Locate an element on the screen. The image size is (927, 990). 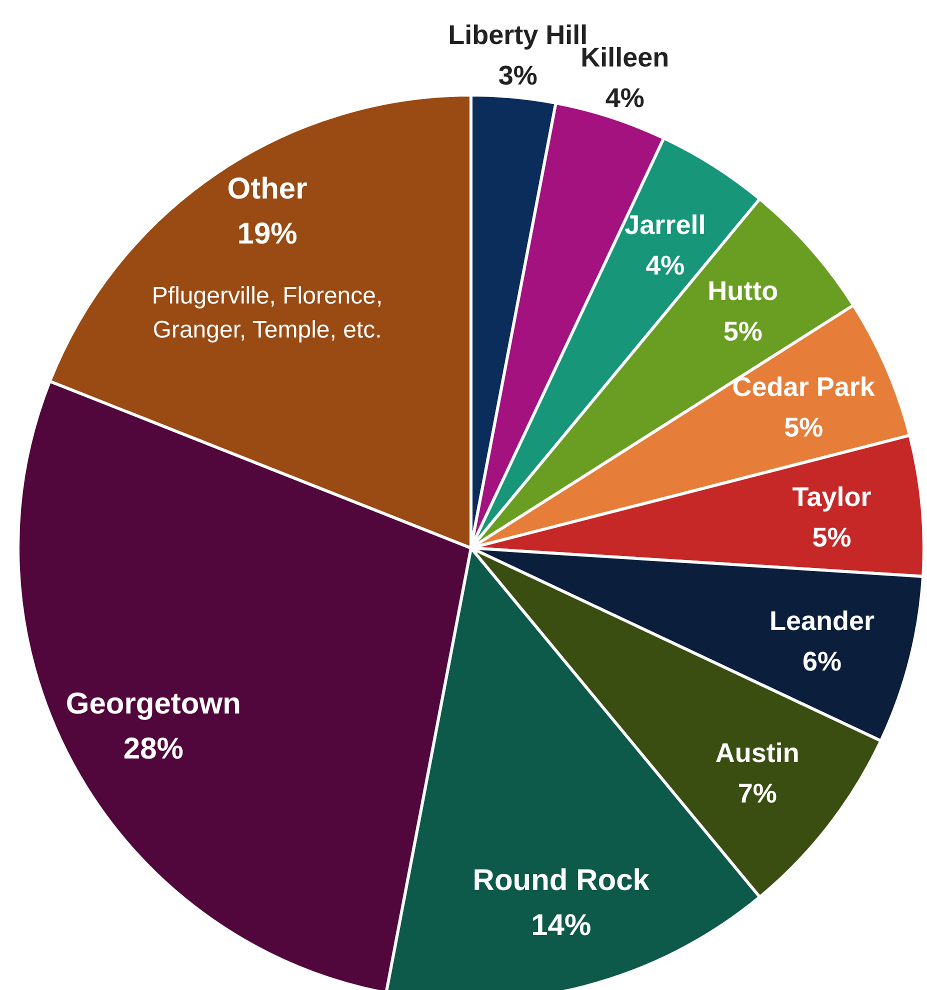
text: Pflugerville, Florence, Granger, Temple, etc. is located at coordinates (267, 313).